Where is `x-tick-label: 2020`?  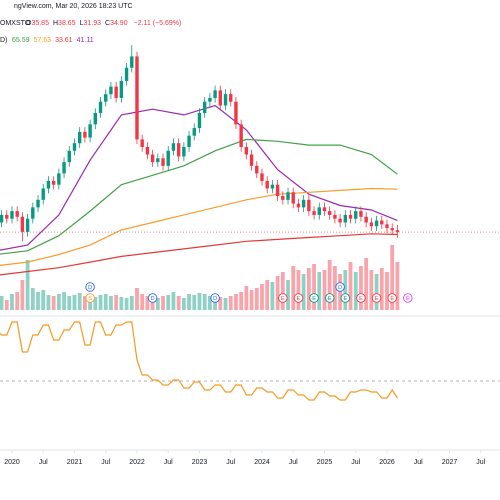 x-tick-label: 2020 is located at coordinates (12, 462).